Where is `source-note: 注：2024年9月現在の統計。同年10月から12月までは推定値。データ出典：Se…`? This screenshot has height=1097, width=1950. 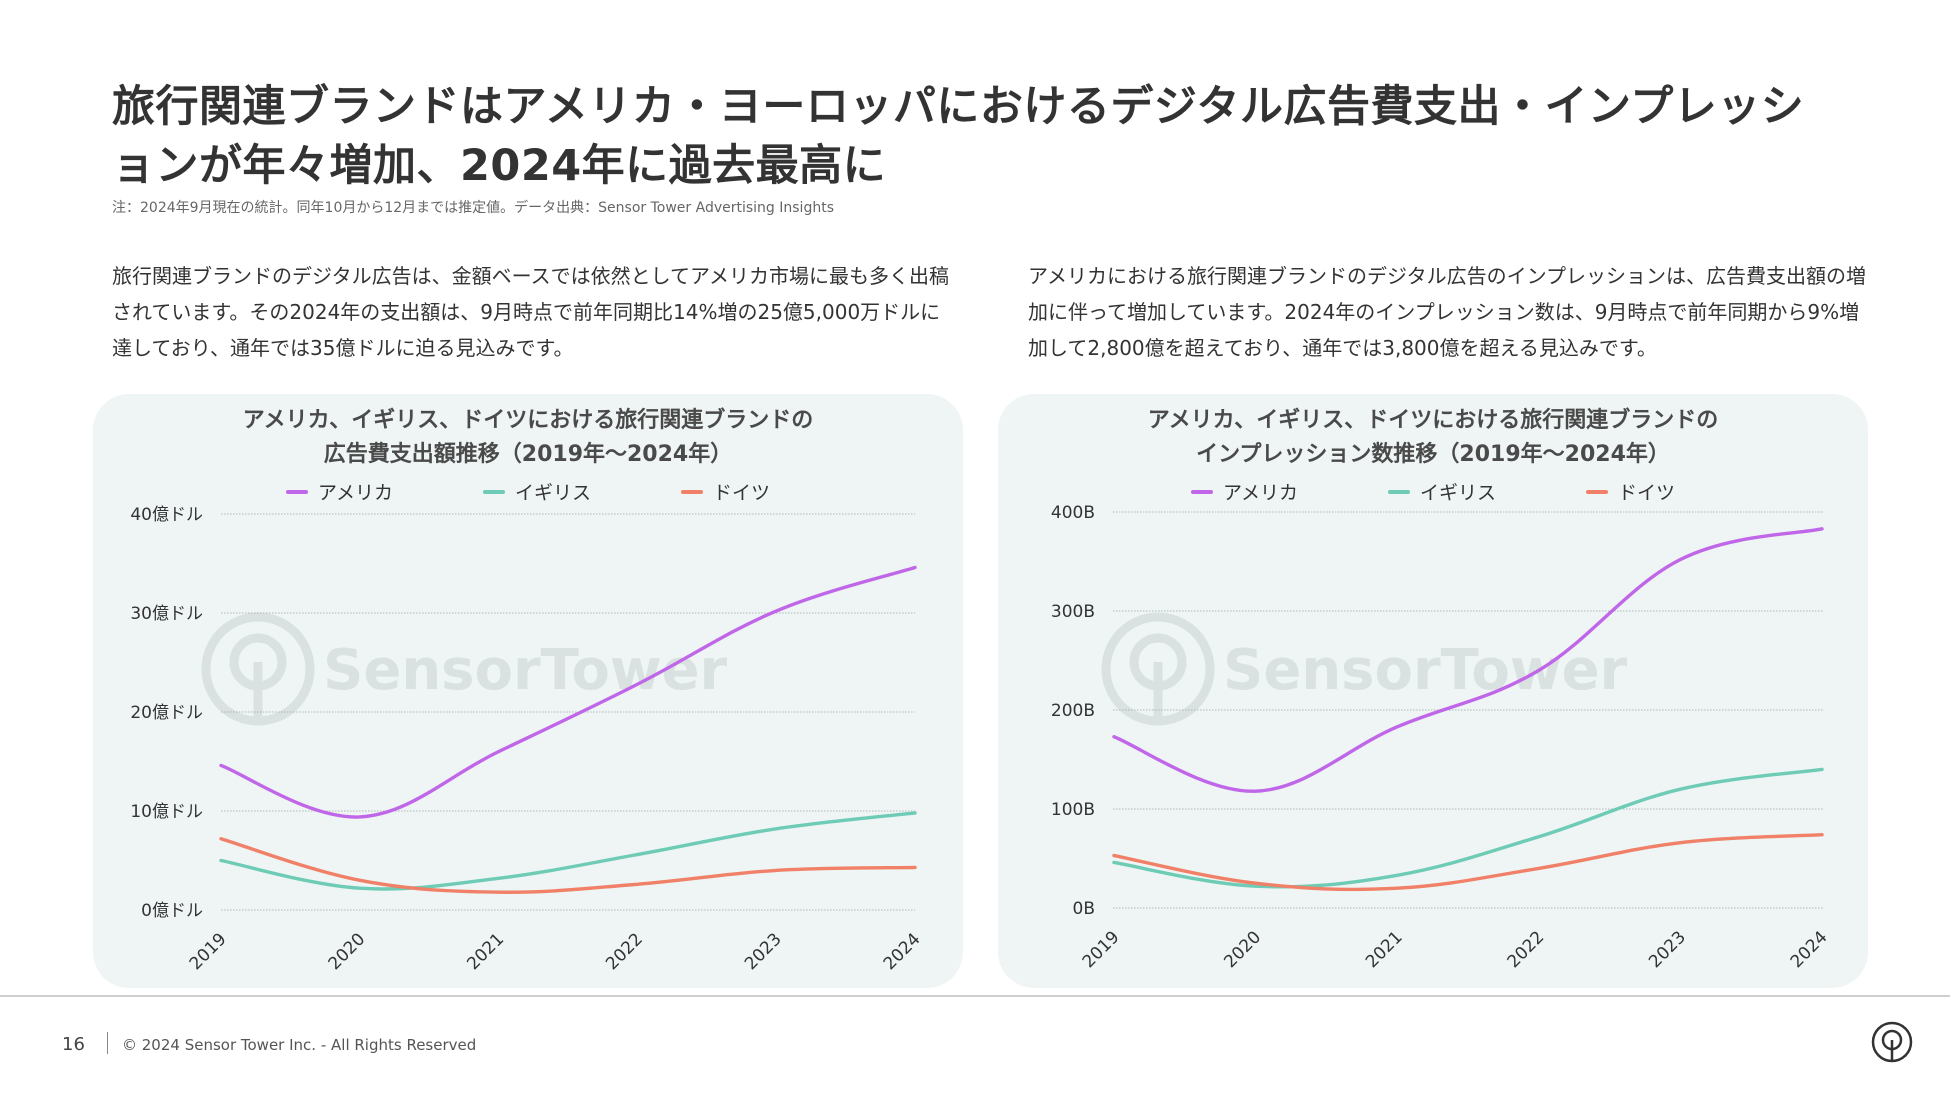
source-note: 注：2024年9月現在の統計。同年10月から12月までは推定値。データ出典：Se… is located at coordinates (473, 208).